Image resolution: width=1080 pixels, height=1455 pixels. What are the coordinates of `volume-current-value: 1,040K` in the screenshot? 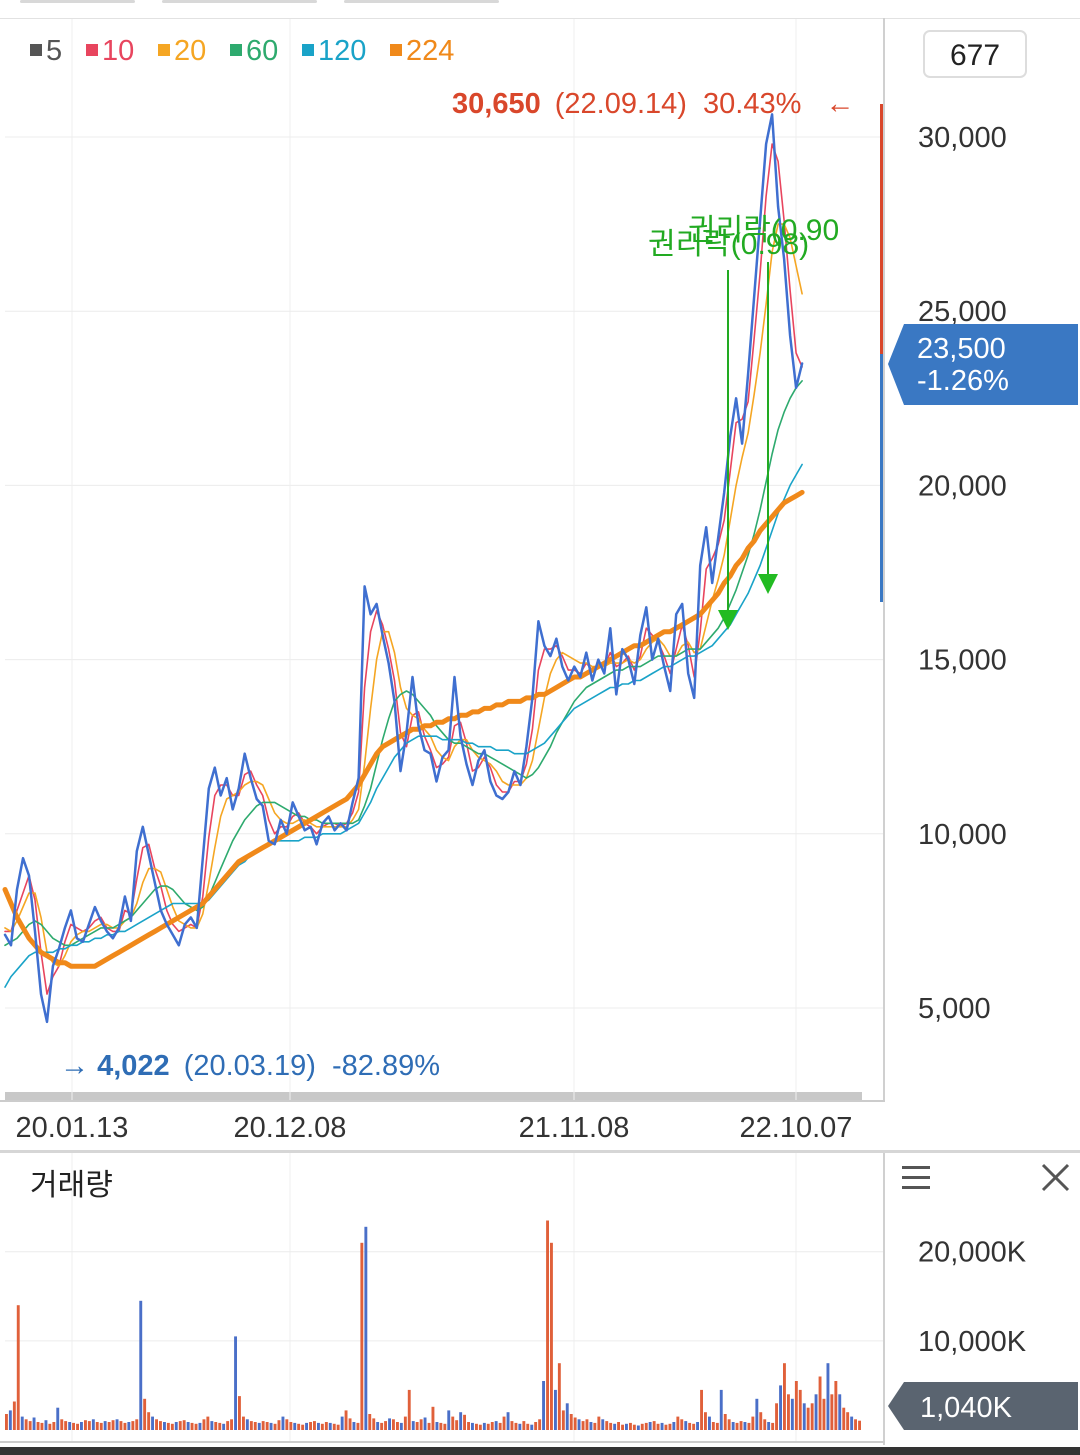 It's located at (966, 1408).